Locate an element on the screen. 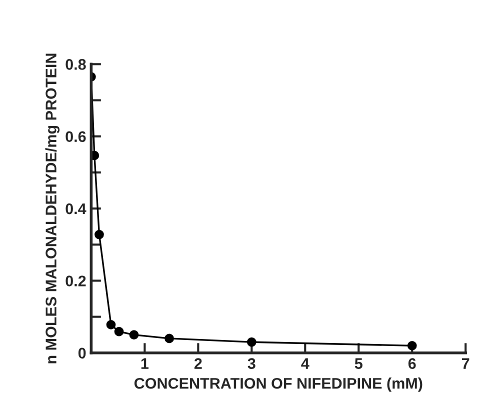 This screenshot has width=480, height=401. x-tick-label: 4 is located at coordinates (305, 363).